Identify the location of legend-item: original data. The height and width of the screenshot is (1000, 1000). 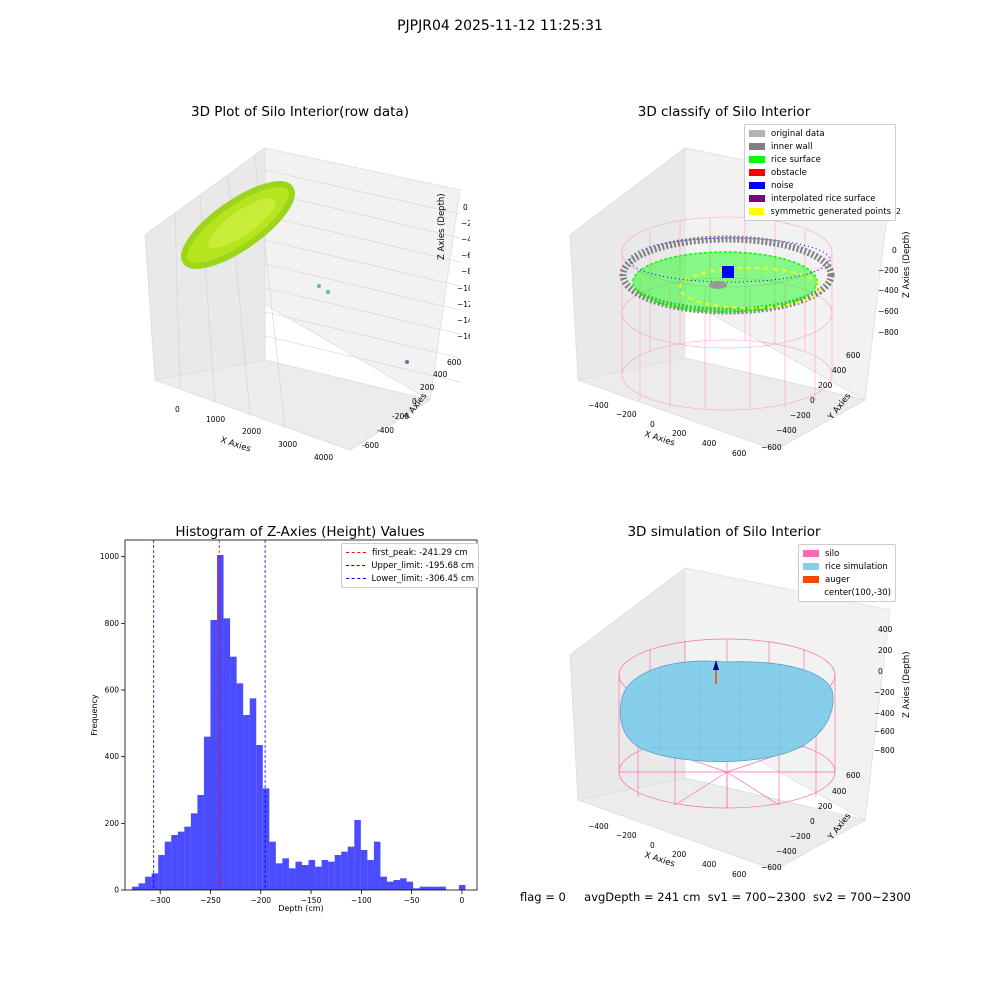
(820, 133).